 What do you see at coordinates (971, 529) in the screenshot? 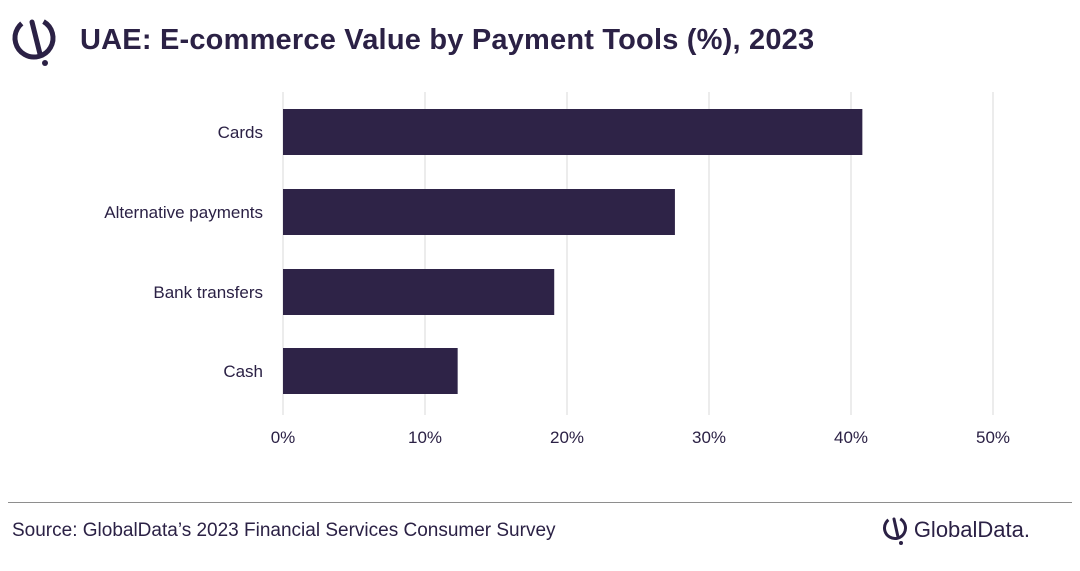
I see `brand-name: GlobalData.` at bounding box center [971, 529].